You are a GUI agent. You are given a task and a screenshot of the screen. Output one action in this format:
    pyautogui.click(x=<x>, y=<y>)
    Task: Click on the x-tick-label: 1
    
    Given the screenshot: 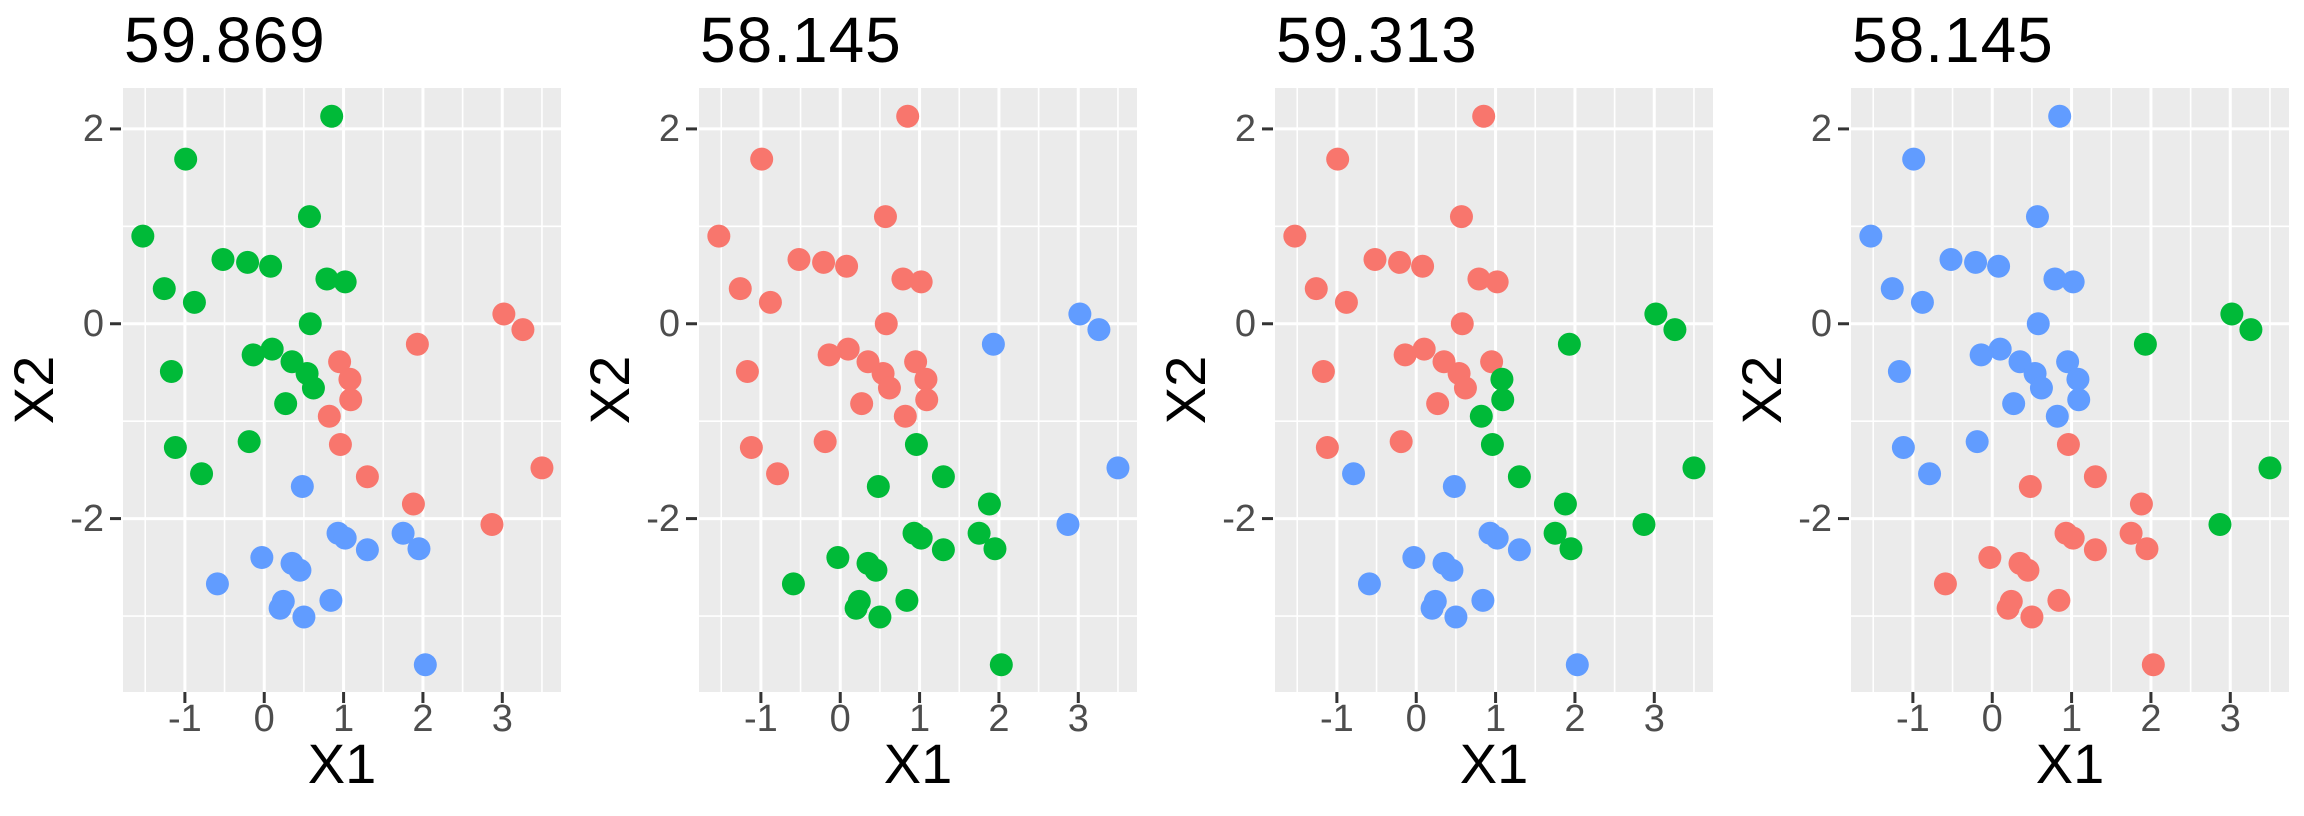 What is the action you would take?
    pyautogui.click(x=1496, y=719)
    